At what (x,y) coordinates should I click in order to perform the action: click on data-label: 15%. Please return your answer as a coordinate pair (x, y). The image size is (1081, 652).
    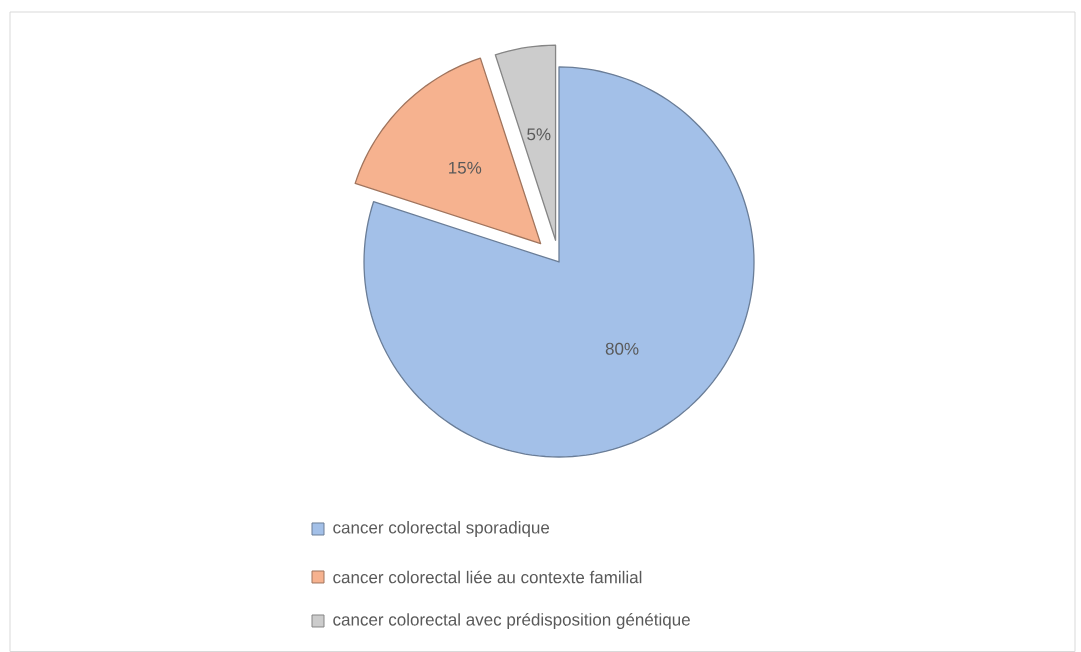
    Looking at the image, I should click on (465, 167).